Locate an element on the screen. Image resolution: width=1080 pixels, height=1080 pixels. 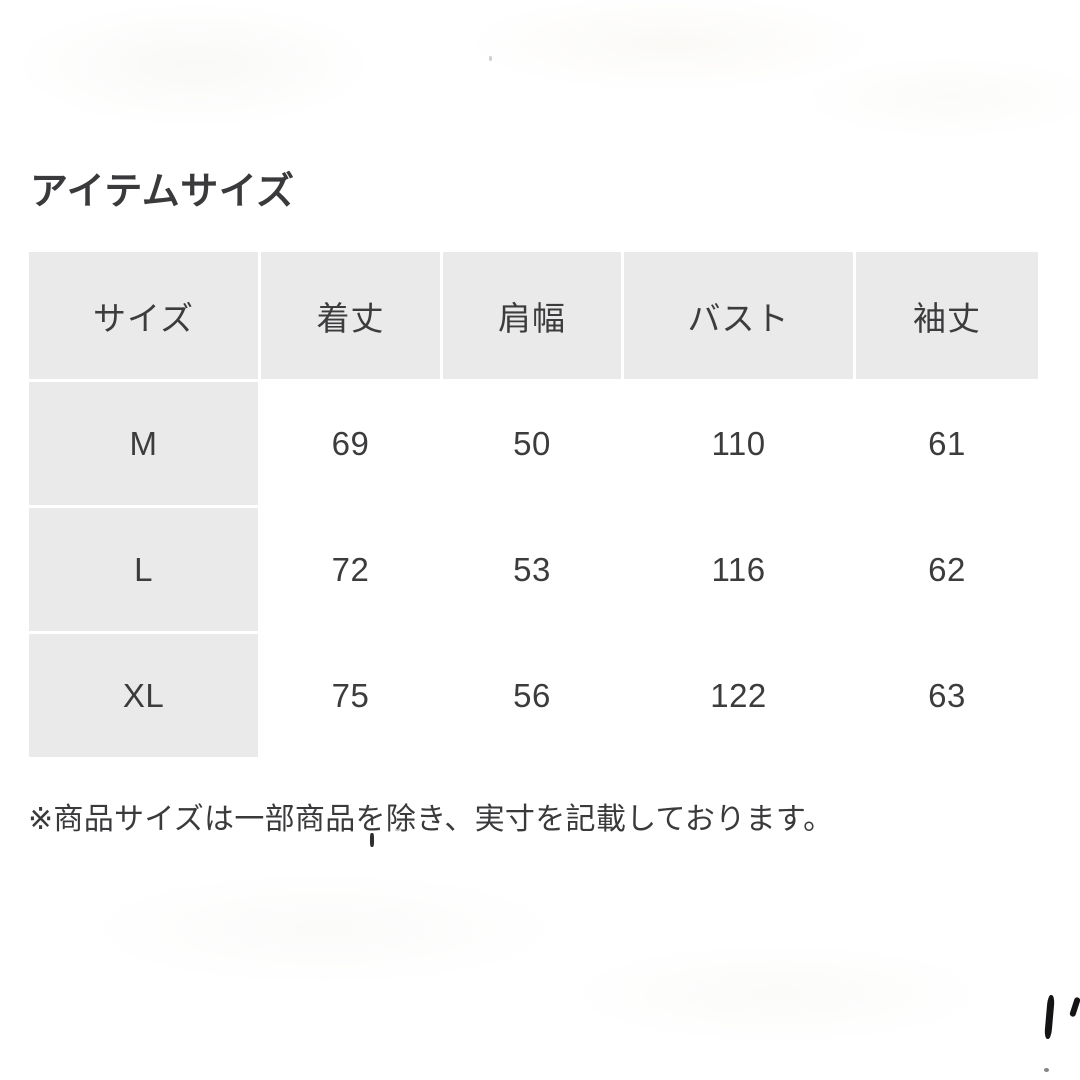
cell-sleeve: 63 is located at coordinates (947, 695).